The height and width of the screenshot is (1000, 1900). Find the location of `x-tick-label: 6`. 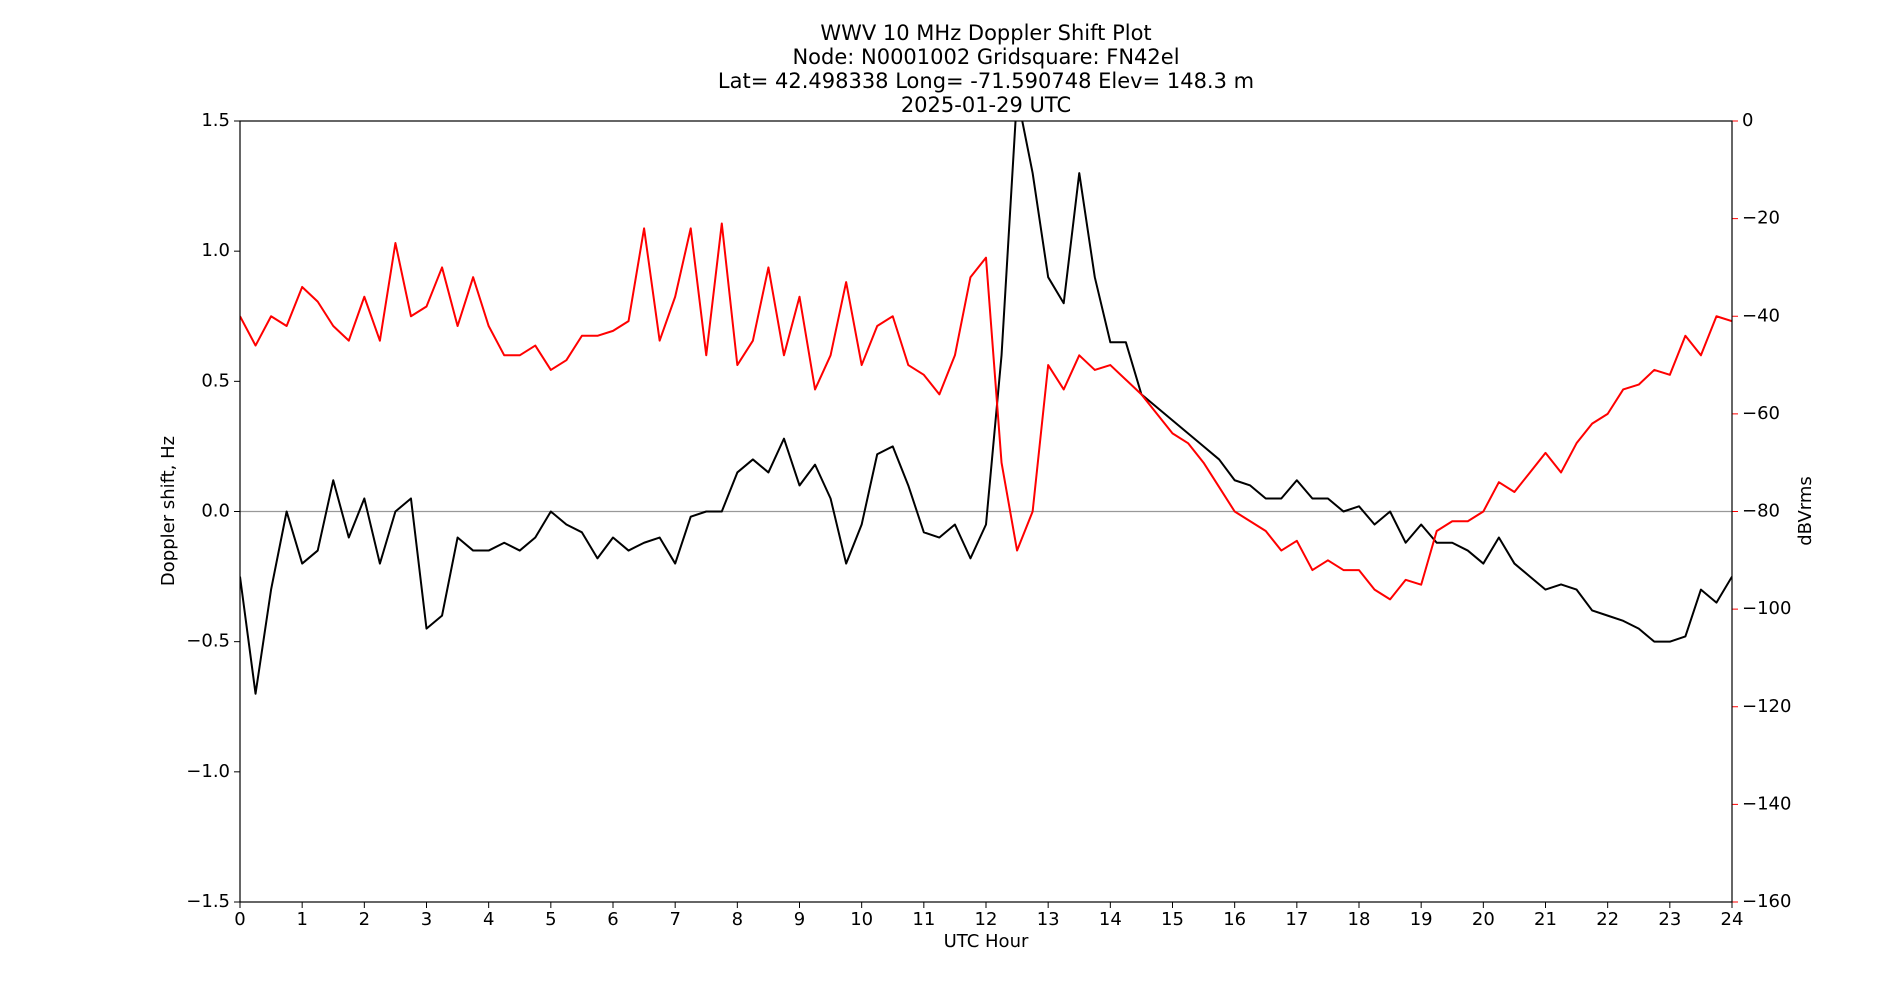

x-tick-label: 6 is located at coordinates (612, 919).